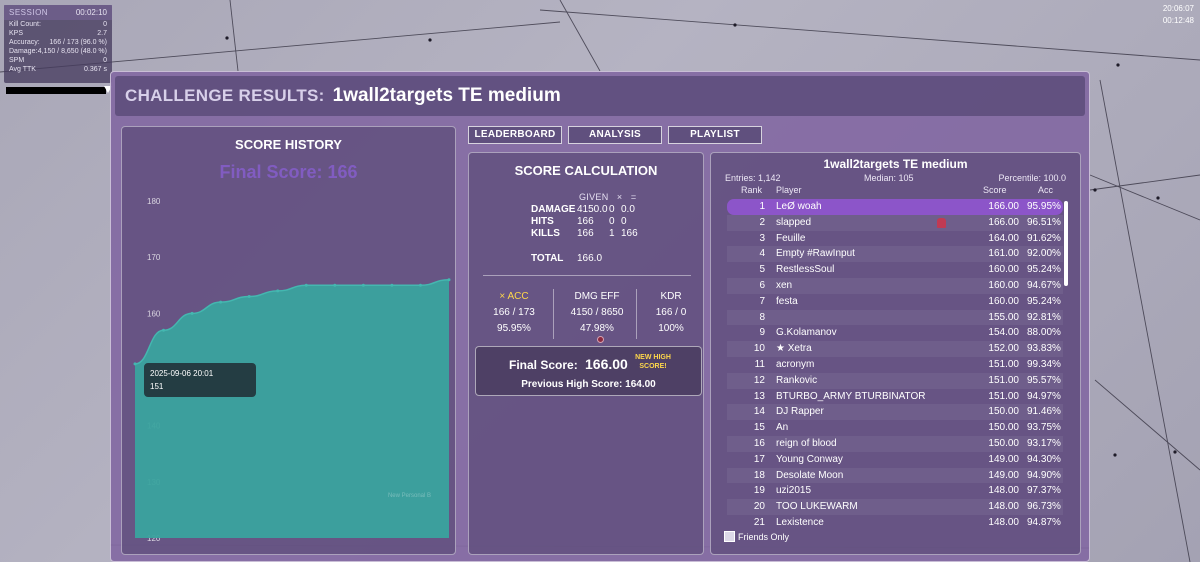 This screenshot has height=562, width=1200. Describe the element at coordinates (592, 209) in the screenshot. I see `calc-row-given: 4150.0` at that location.